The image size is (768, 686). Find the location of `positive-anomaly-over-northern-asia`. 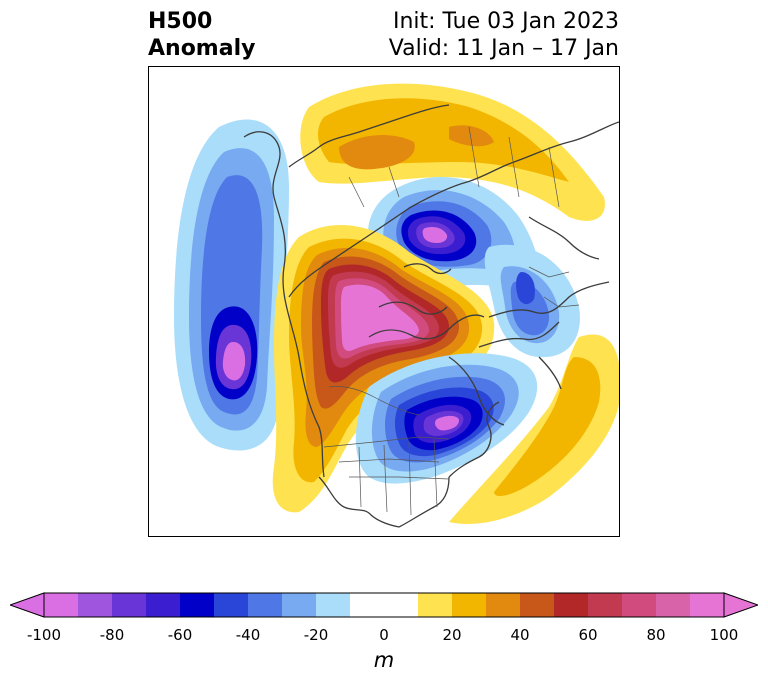

positive-anomaly-over-northern-asia is located at coordinates (452, 152).